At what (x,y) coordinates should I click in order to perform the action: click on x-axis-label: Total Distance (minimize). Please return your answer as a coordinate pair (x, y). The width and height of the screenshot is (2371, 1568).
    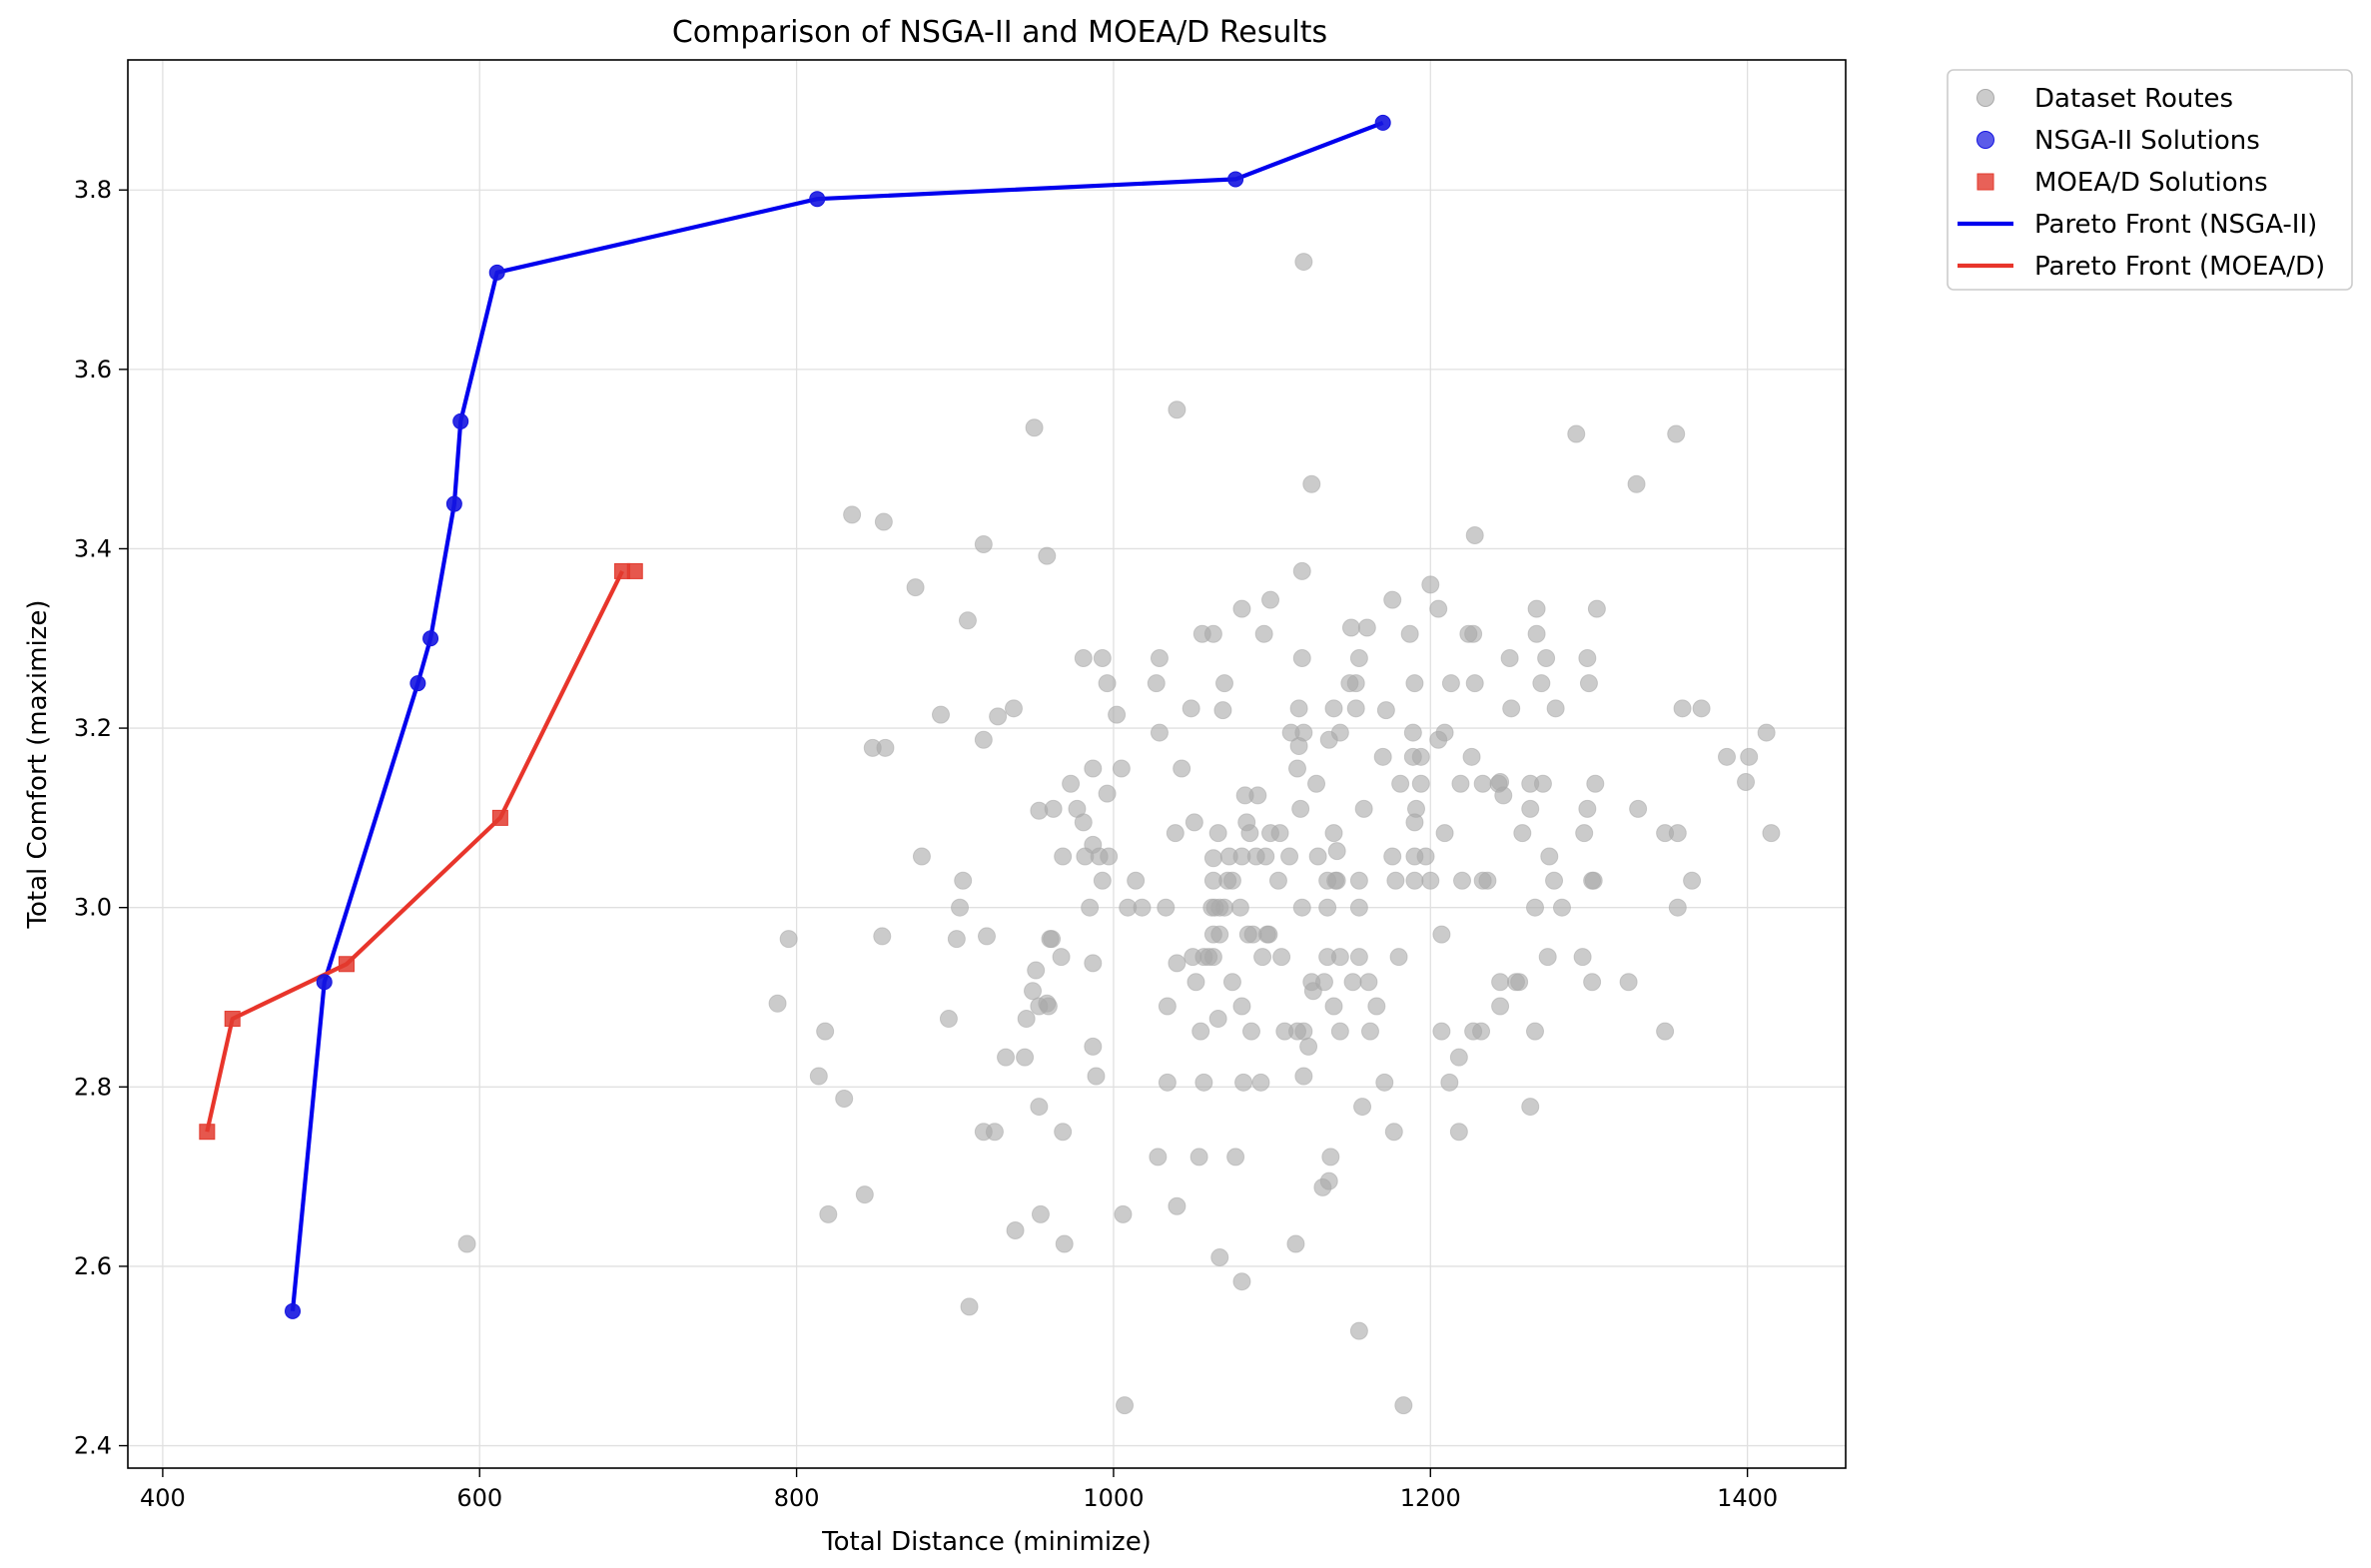
    Looking at the image, I should click on (986, 1542).